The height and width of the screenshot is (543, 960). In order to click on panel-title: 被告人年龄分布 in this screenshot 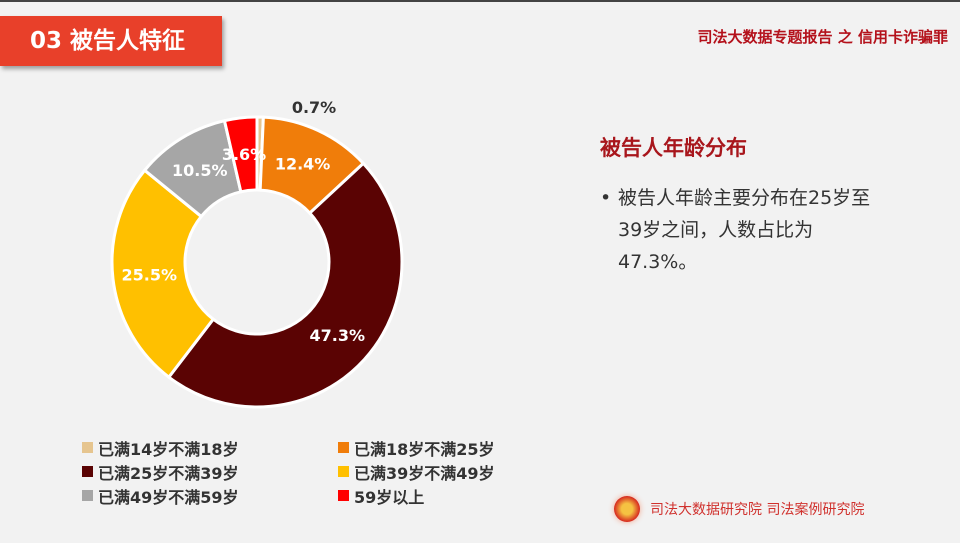, I will do `click(673, 148)`.